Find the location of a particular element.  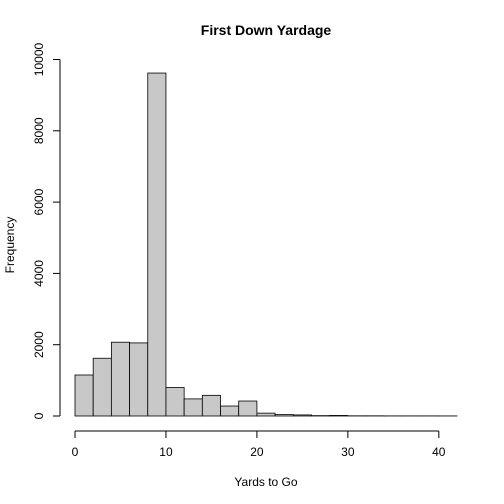

y-tick-label: 10000 is located at coordinates (39, 59).